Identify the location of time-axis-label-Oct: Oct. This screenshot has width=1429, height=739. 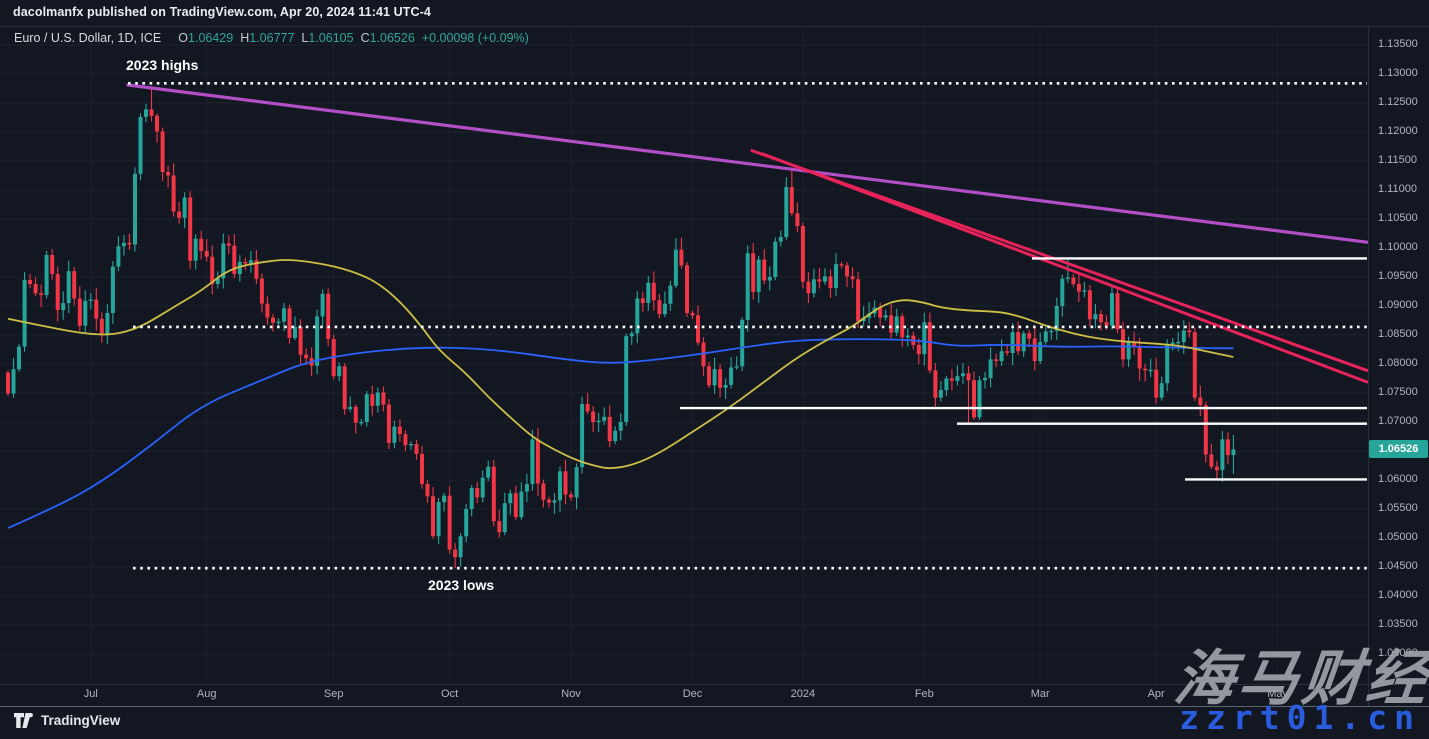
(450, 694).